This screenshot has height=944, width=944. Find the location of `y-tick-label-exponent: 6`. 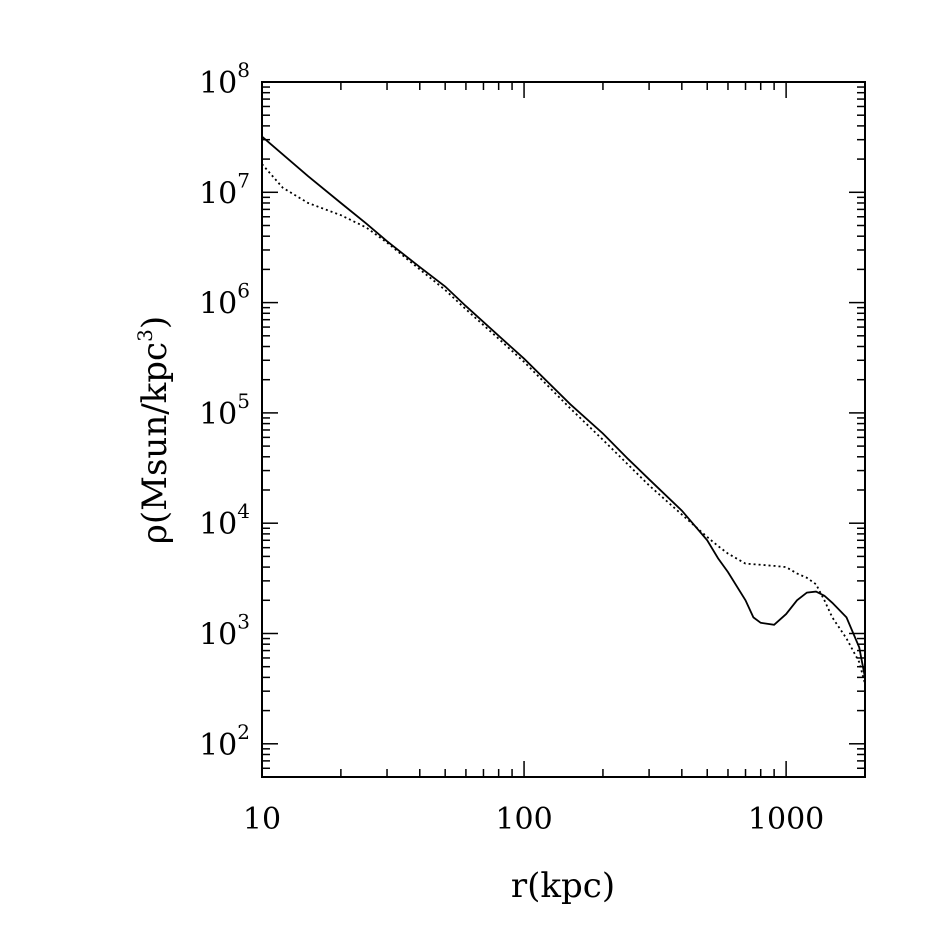

y-tick-label-exponent: 6 is located at coordinates (243, 291).